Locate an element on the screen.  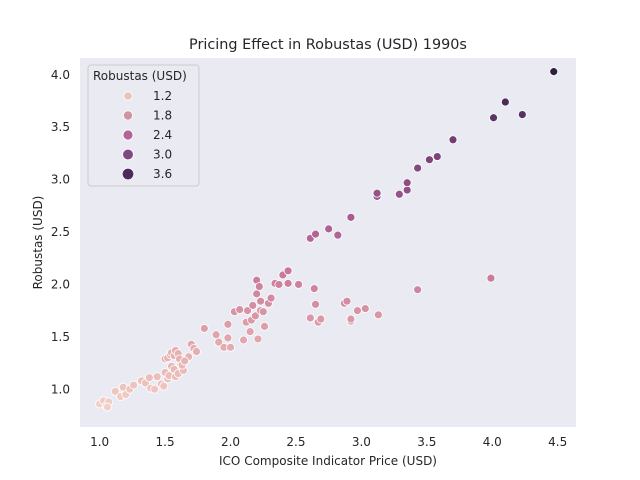
legend-entry-label: 3.6 is located at coordinates (162, 174).